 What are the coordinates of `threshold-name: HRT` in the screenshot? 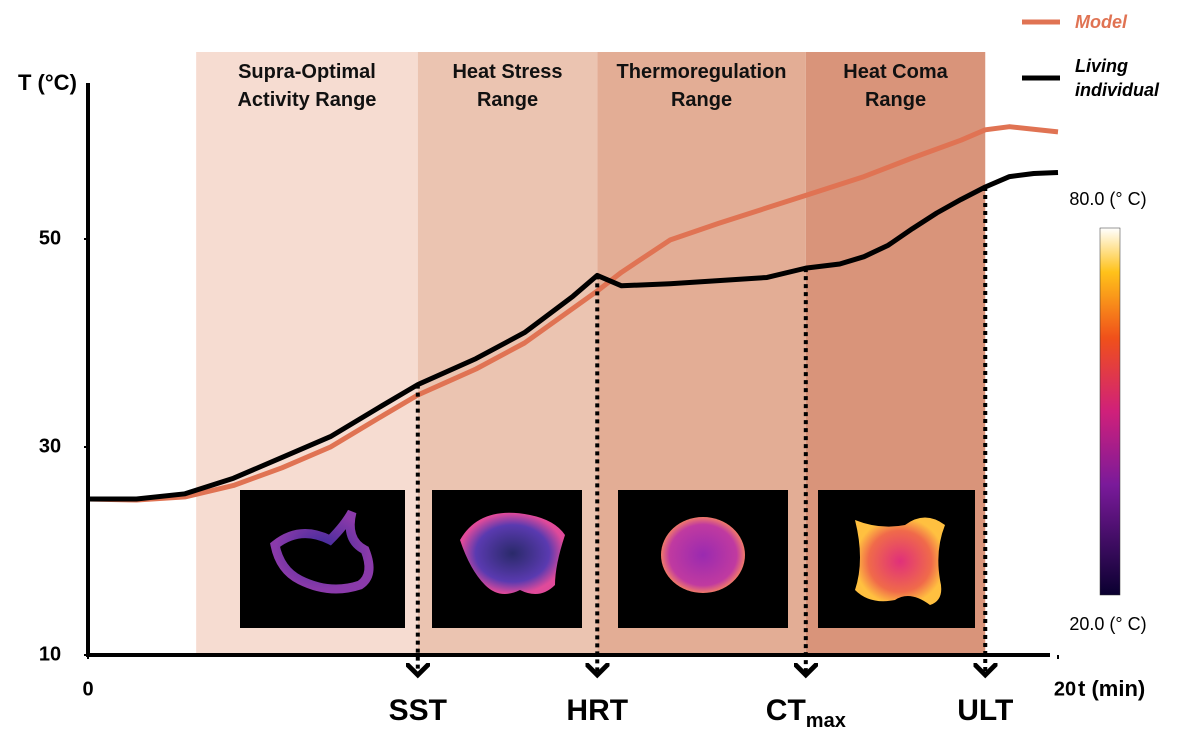 It's located at (597, 710).